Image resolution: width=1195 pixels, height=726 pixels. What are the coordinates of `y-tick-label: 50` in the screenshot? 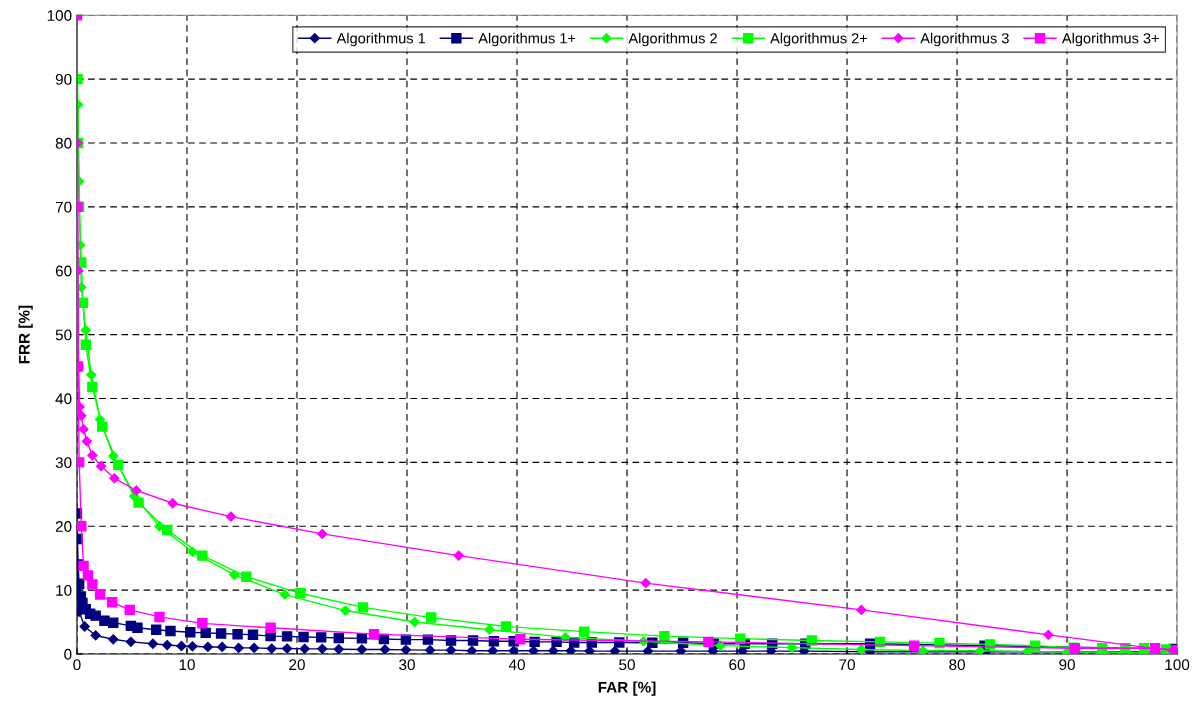 It's located at (63, 335).